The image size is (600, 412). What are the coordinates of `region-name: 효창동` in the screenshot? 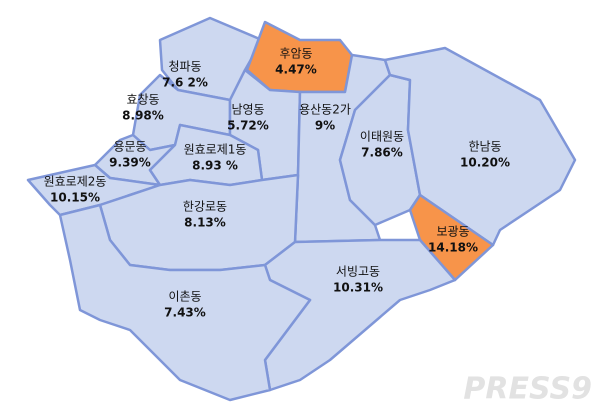 It's located at (142, 100).